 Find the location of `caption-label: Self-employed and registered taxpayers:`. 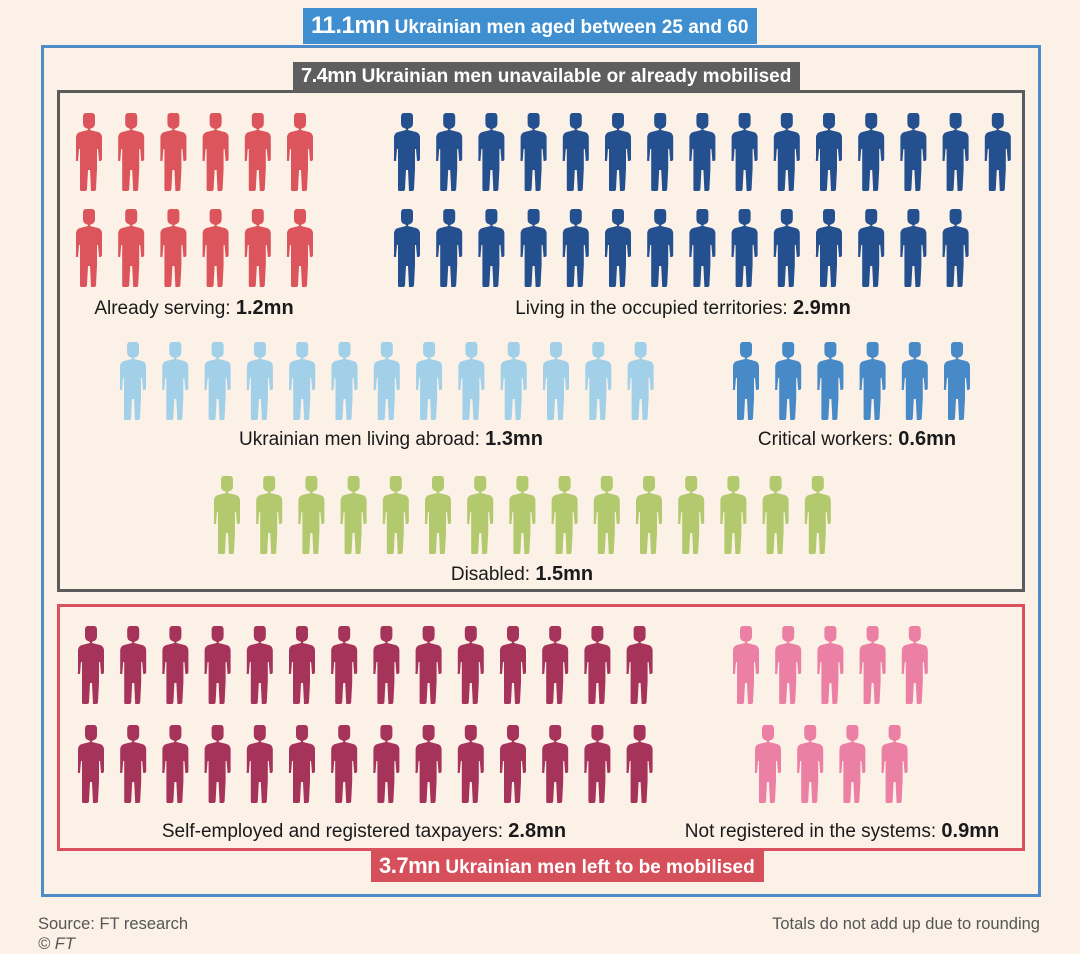

caption-label: Self-employed and registered taxpayers: is located at coordinates (332, 831).